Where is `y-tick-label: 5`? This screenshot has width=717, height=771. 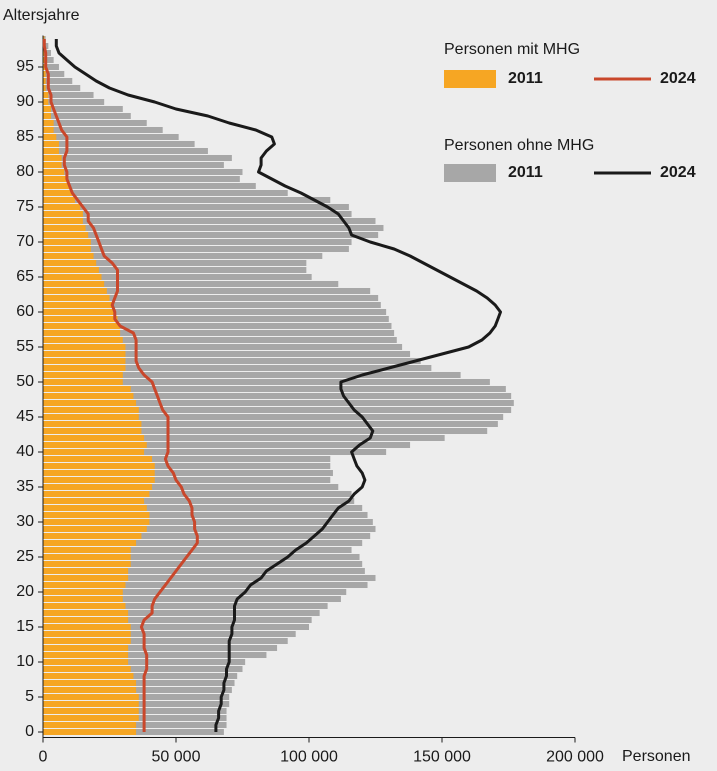
y-tick-label: 5 is located at coordinates (29, 696).